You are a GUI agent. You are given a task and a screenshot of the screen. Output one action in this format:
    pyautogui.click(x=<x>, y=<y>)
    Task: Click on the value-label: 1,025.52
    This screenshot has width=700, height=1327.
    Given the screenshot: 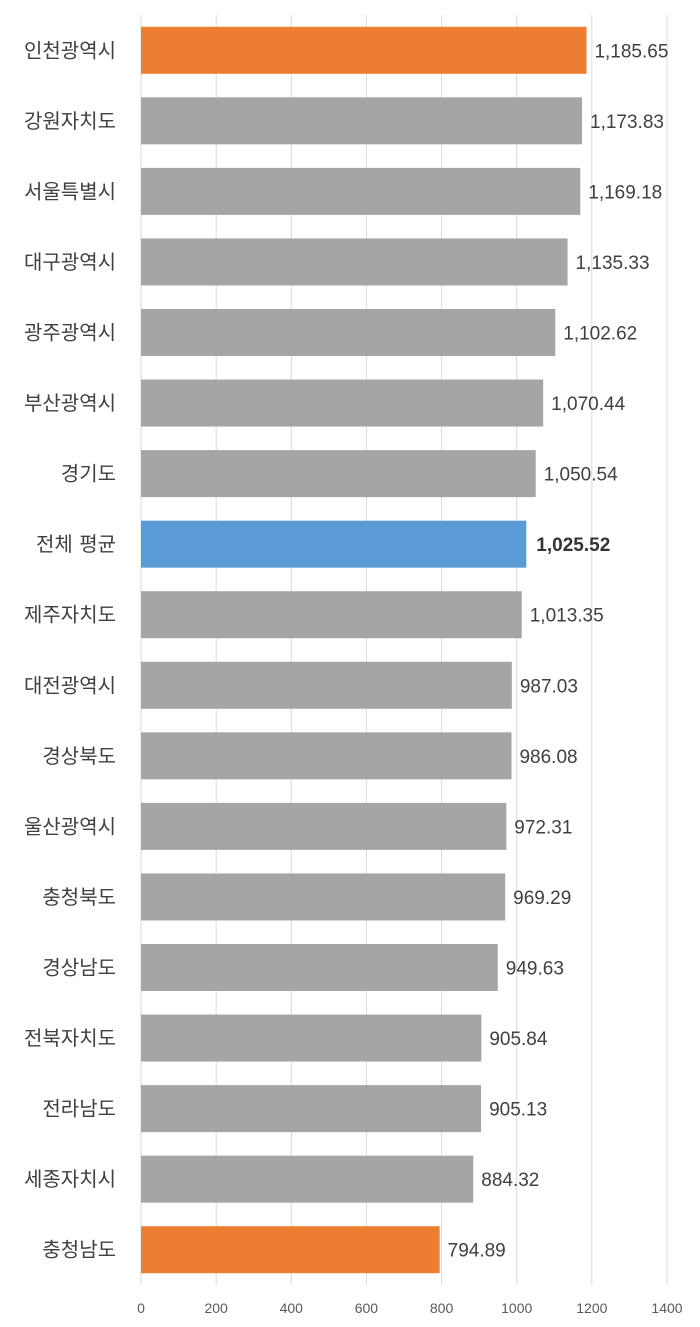 What is the action you would take?
    pyautogui.click(x=573, y=545)
    